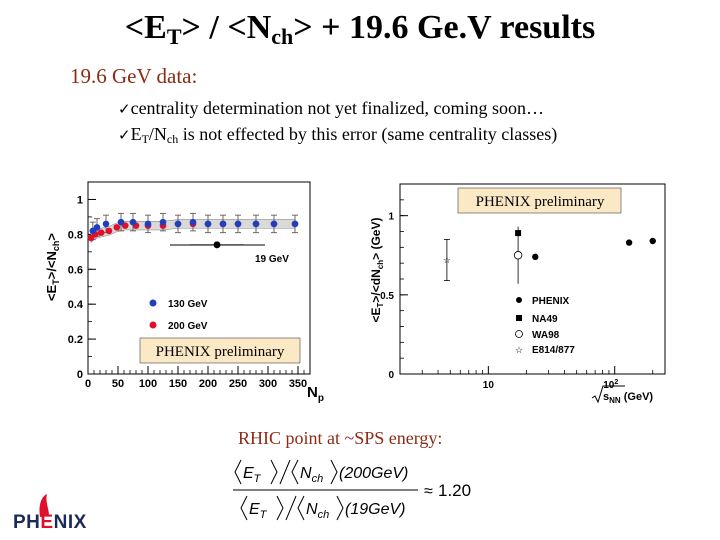 This screenshot has height=540, width=720. Describe the element at coordinates (61, 515) in the screenshot. I see `phenix-logo: PHENIX` at that location.